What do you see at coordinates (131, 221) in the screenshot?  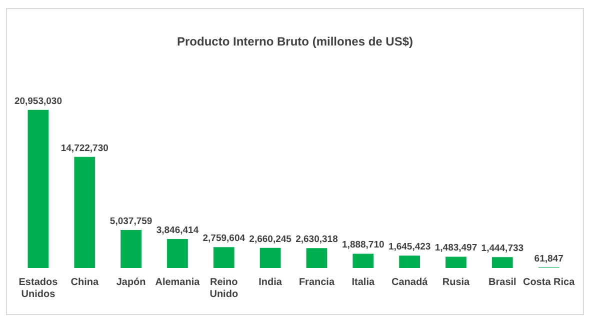 I see `data-label: 5,037,759` at bounding box center [131, 221].